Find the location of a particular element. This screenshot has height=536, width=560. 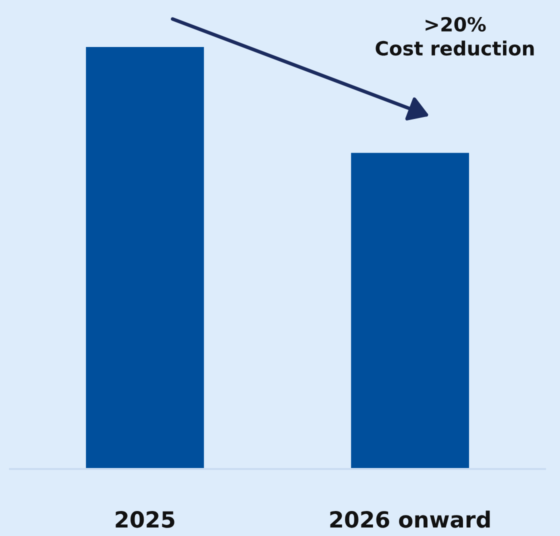

annotation: >20% Cost reduction is located at coordinates (455, 36).